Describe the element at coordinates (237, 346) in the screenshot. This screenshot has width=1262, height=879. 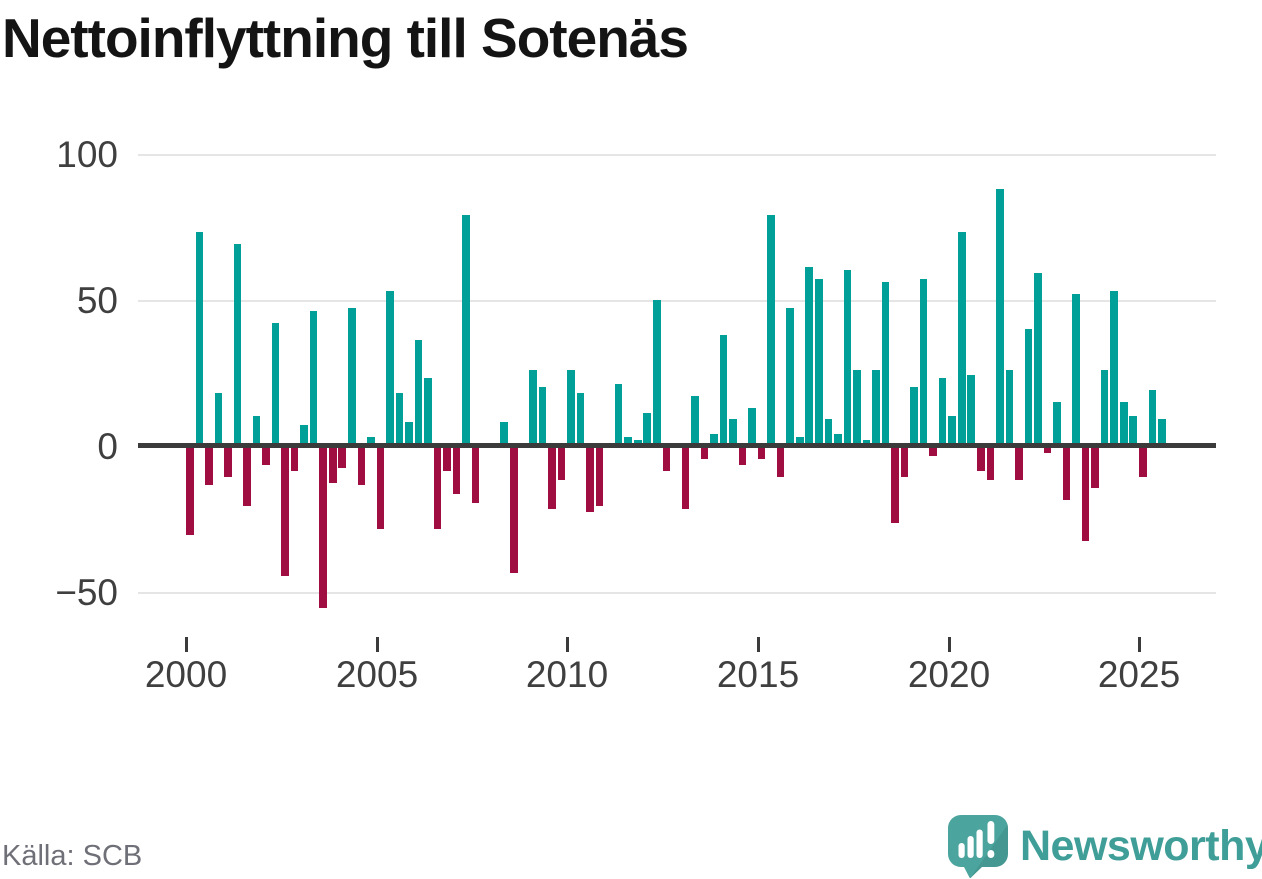
I see `bar-2001-Q2` at that location.